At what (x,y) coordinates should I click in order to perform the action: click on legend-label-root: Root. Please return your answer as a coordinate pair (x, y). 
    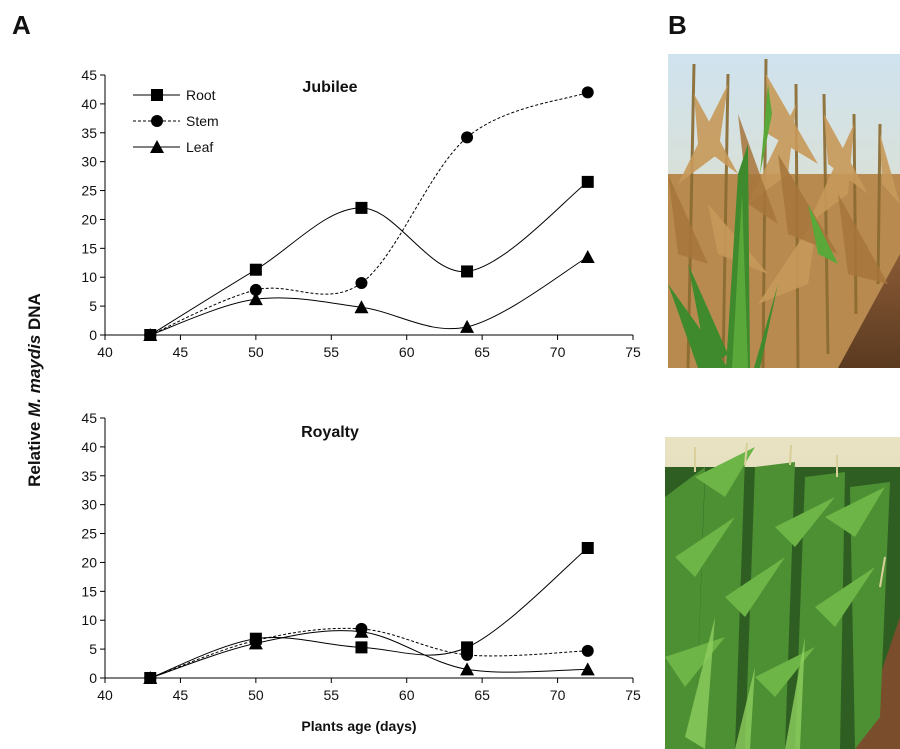
    Looking at the image, I should click on (201, 95).